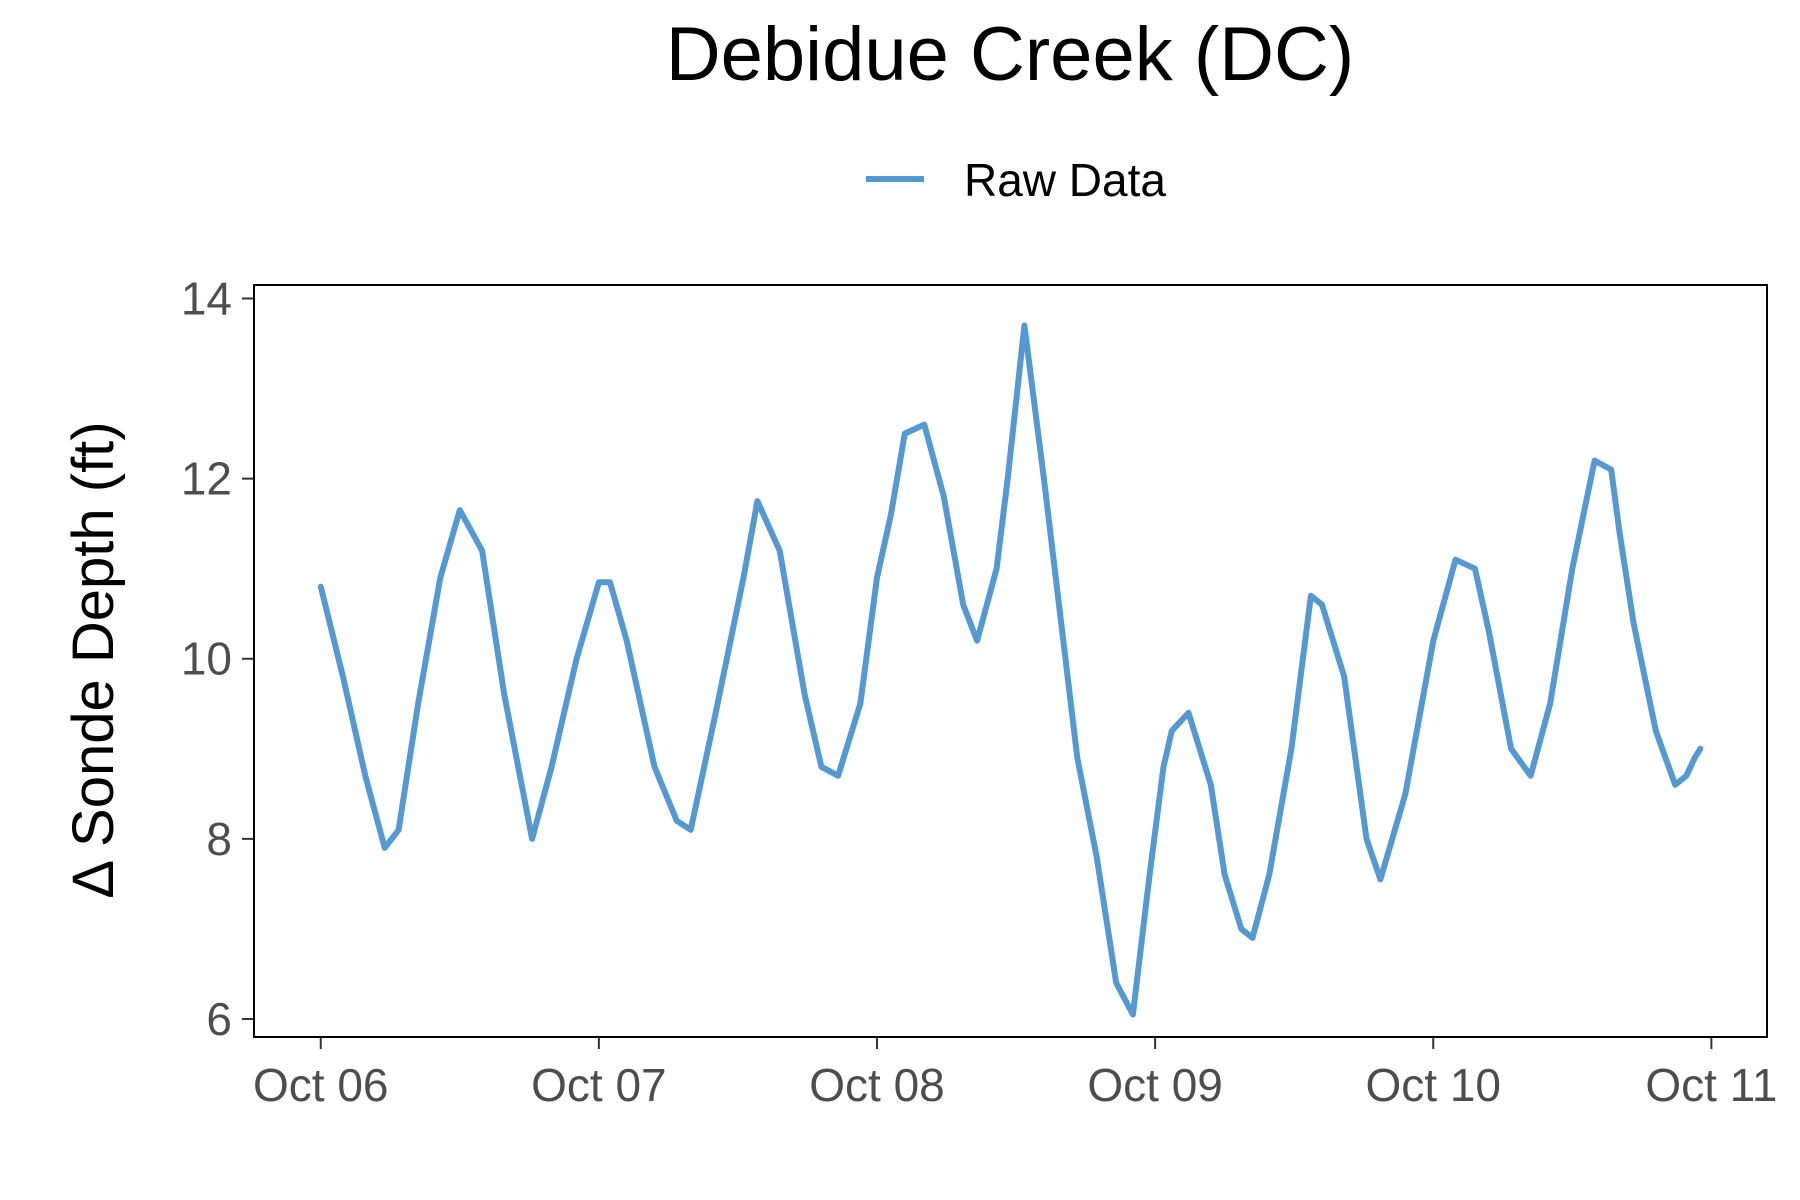 The width and height of the screenshot is (1800, 1200). What do you see at coordinates (1433, 1085) in the screenshot?
I see `x-tick-label: Oct 10` at bounding box center [1433, 1085].